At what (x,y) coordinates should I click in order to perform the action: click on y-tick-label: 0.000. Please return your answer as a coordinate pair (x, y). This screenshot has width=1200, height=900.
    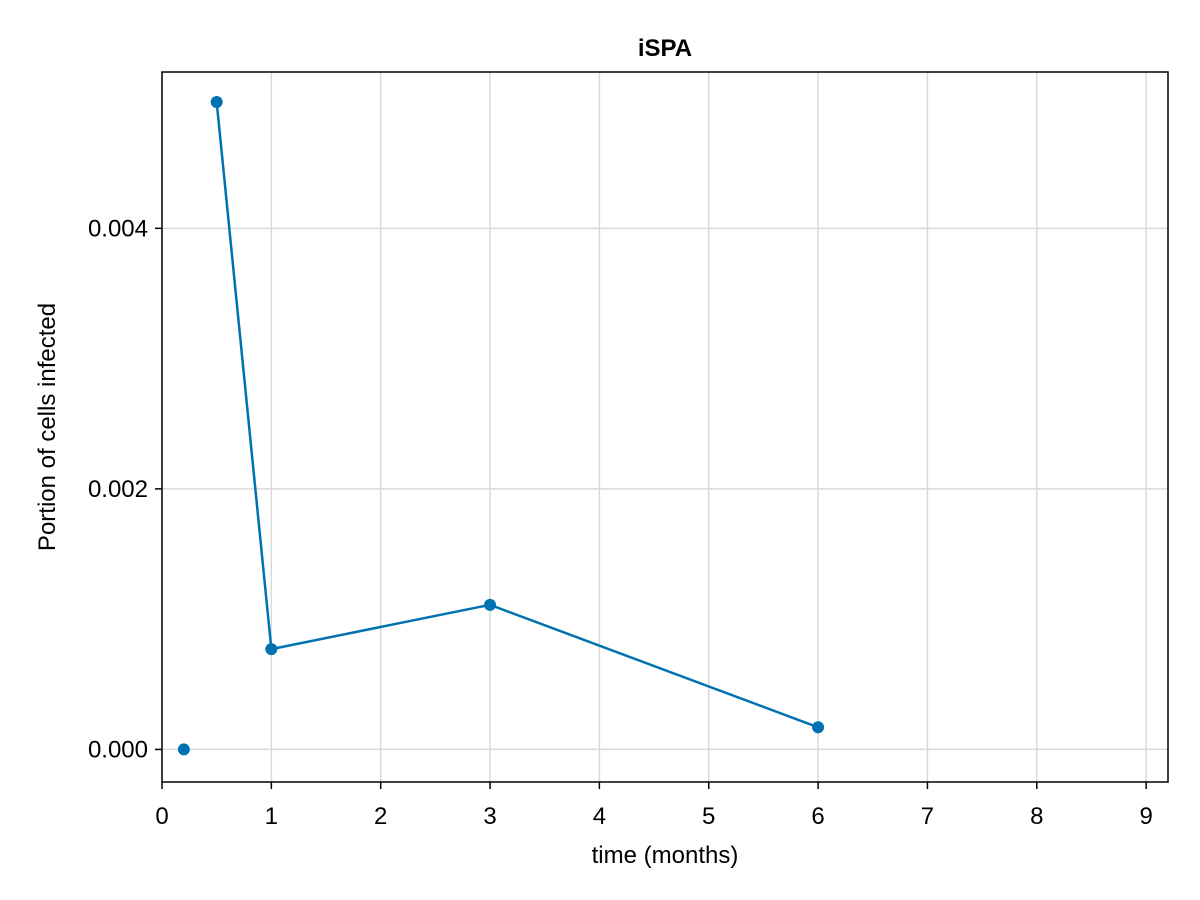
    Looking at the image, I should click on (118, 749).